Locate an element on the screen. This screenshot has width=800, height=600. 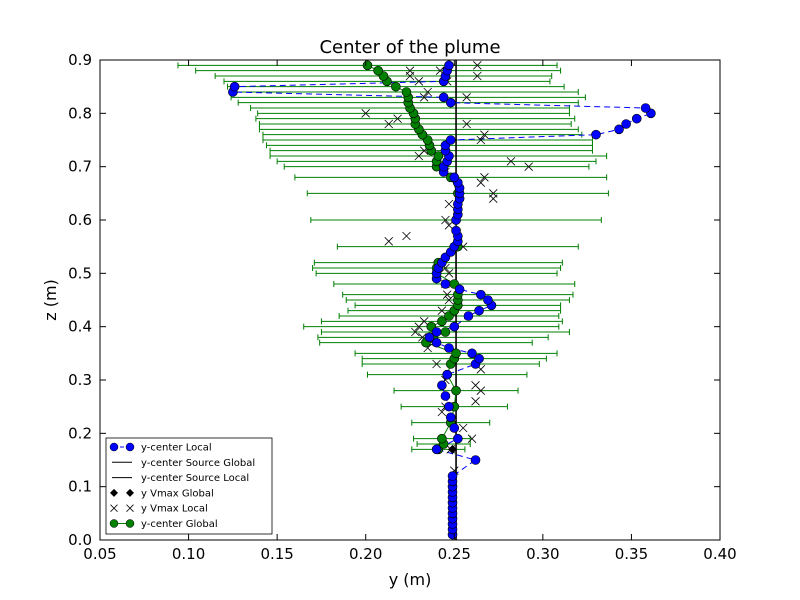
legend-label: y-center Source Local is located at coordinates (195, 478).